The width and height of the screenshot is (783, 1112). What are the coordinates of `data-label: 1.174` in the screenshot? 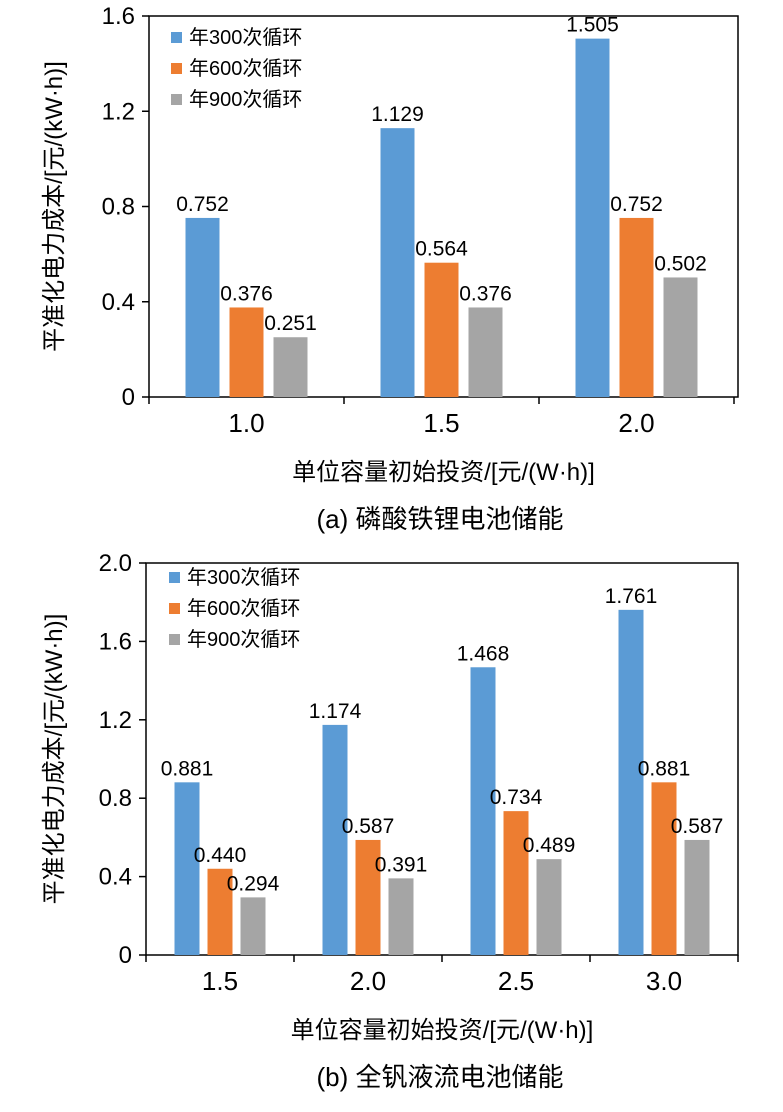 It's located at (335, 711).